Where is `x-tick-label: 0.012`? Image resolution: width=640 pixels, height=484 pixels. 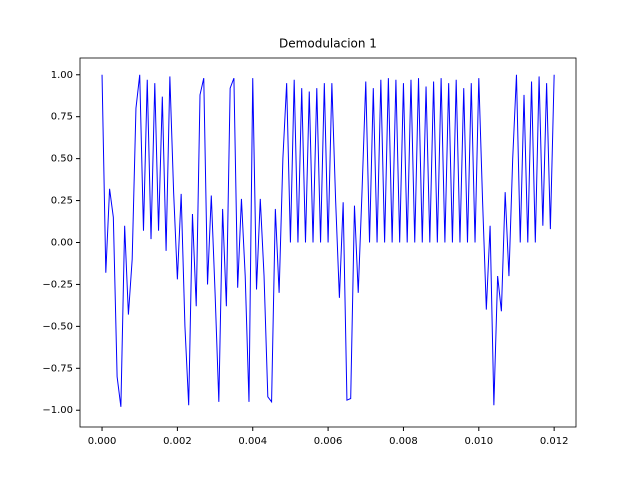
x-tick-label: 0.012 is located at coordinates (554, 441).